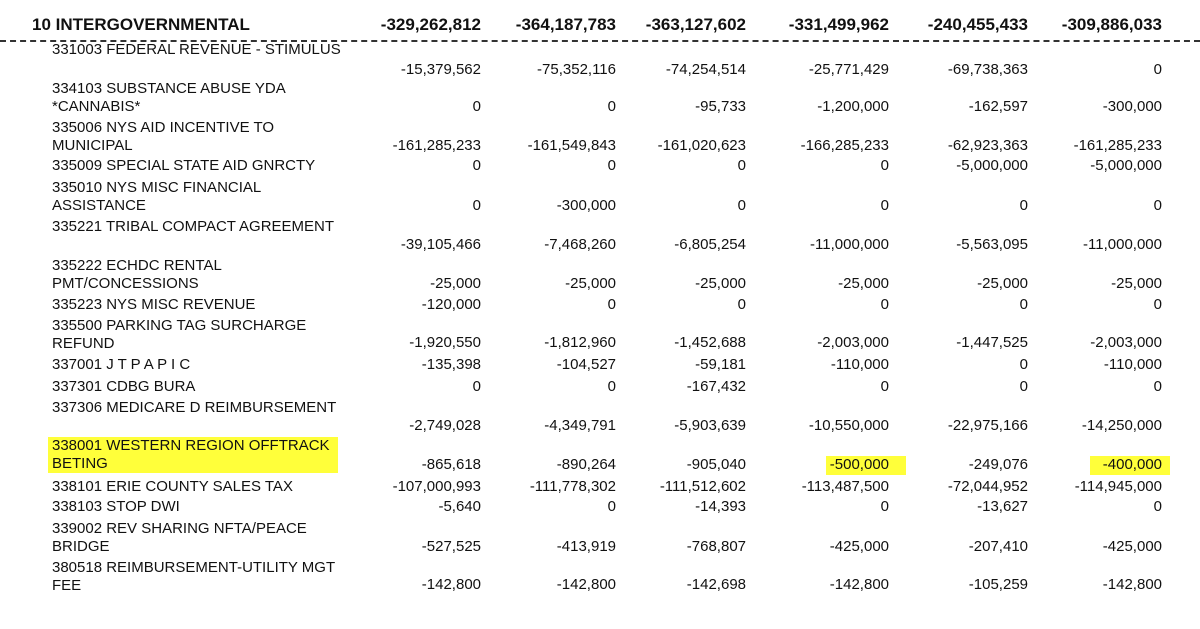 This screenshot has height=629, width=1200. I want to click on cell-value: -1,447,525, so click(992, 342).